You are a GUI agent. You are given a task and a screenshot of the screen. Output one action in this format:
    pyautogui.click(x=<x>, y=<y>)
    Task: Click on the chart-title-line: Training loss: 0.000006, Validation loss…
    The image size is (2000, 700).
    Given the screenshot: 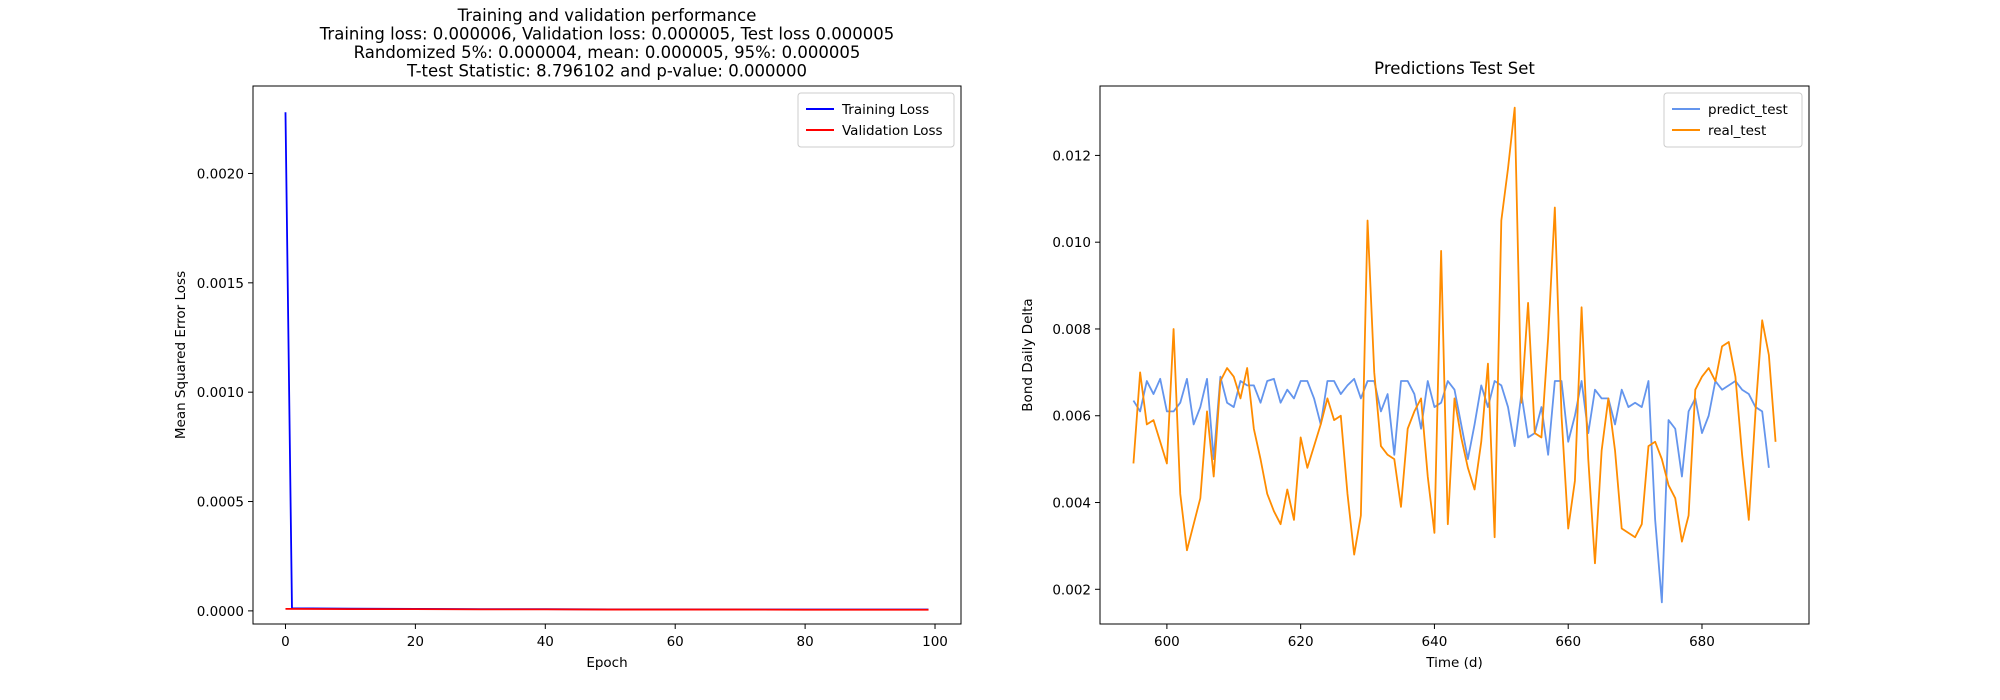 What is the action you would take?
    pyautogui.click(x=606, y=34)
    